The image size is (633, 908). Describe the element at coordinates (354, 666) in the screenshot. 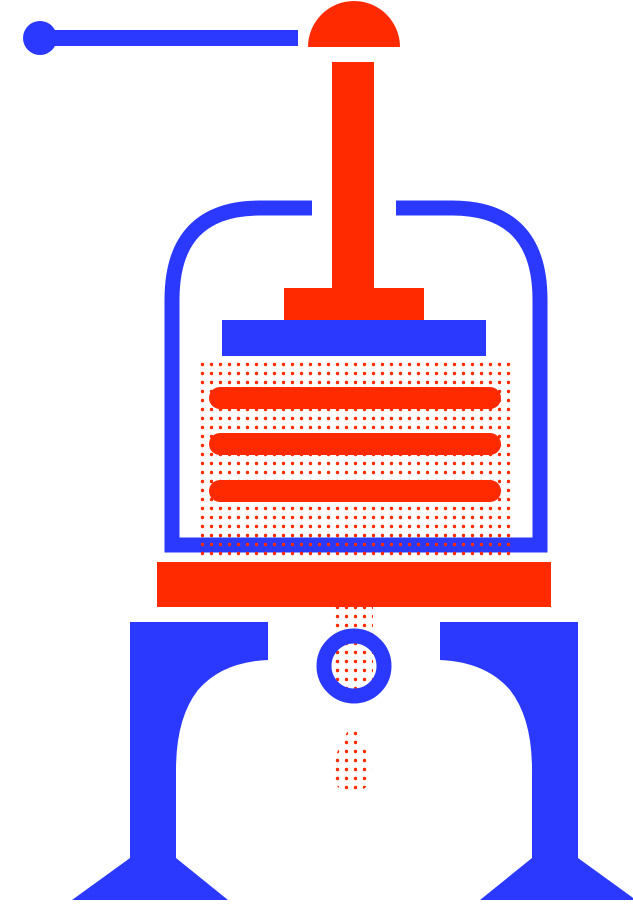

I see `spout-ring-icon` at that location.